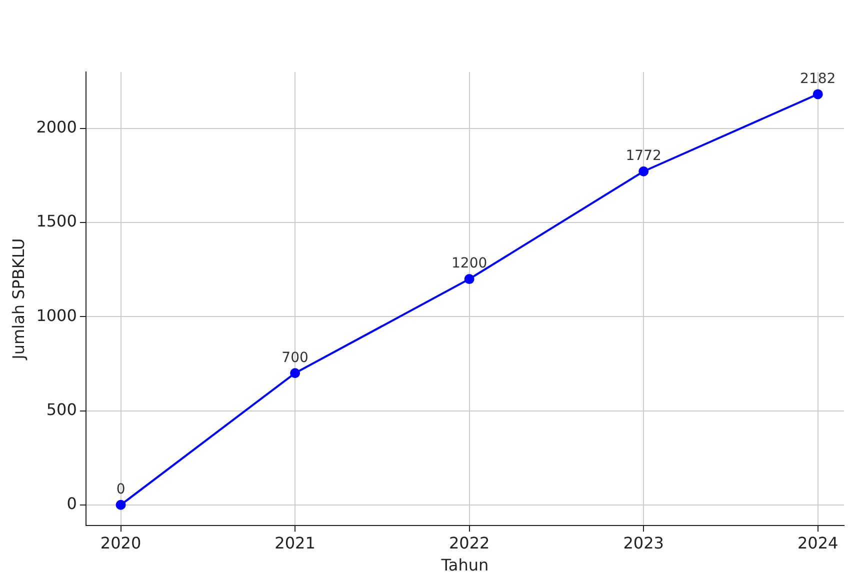  What do you see at coordinates (644, 156) in the screenshot?
I see `data-label: 1772` at bounding box center [644, 156].